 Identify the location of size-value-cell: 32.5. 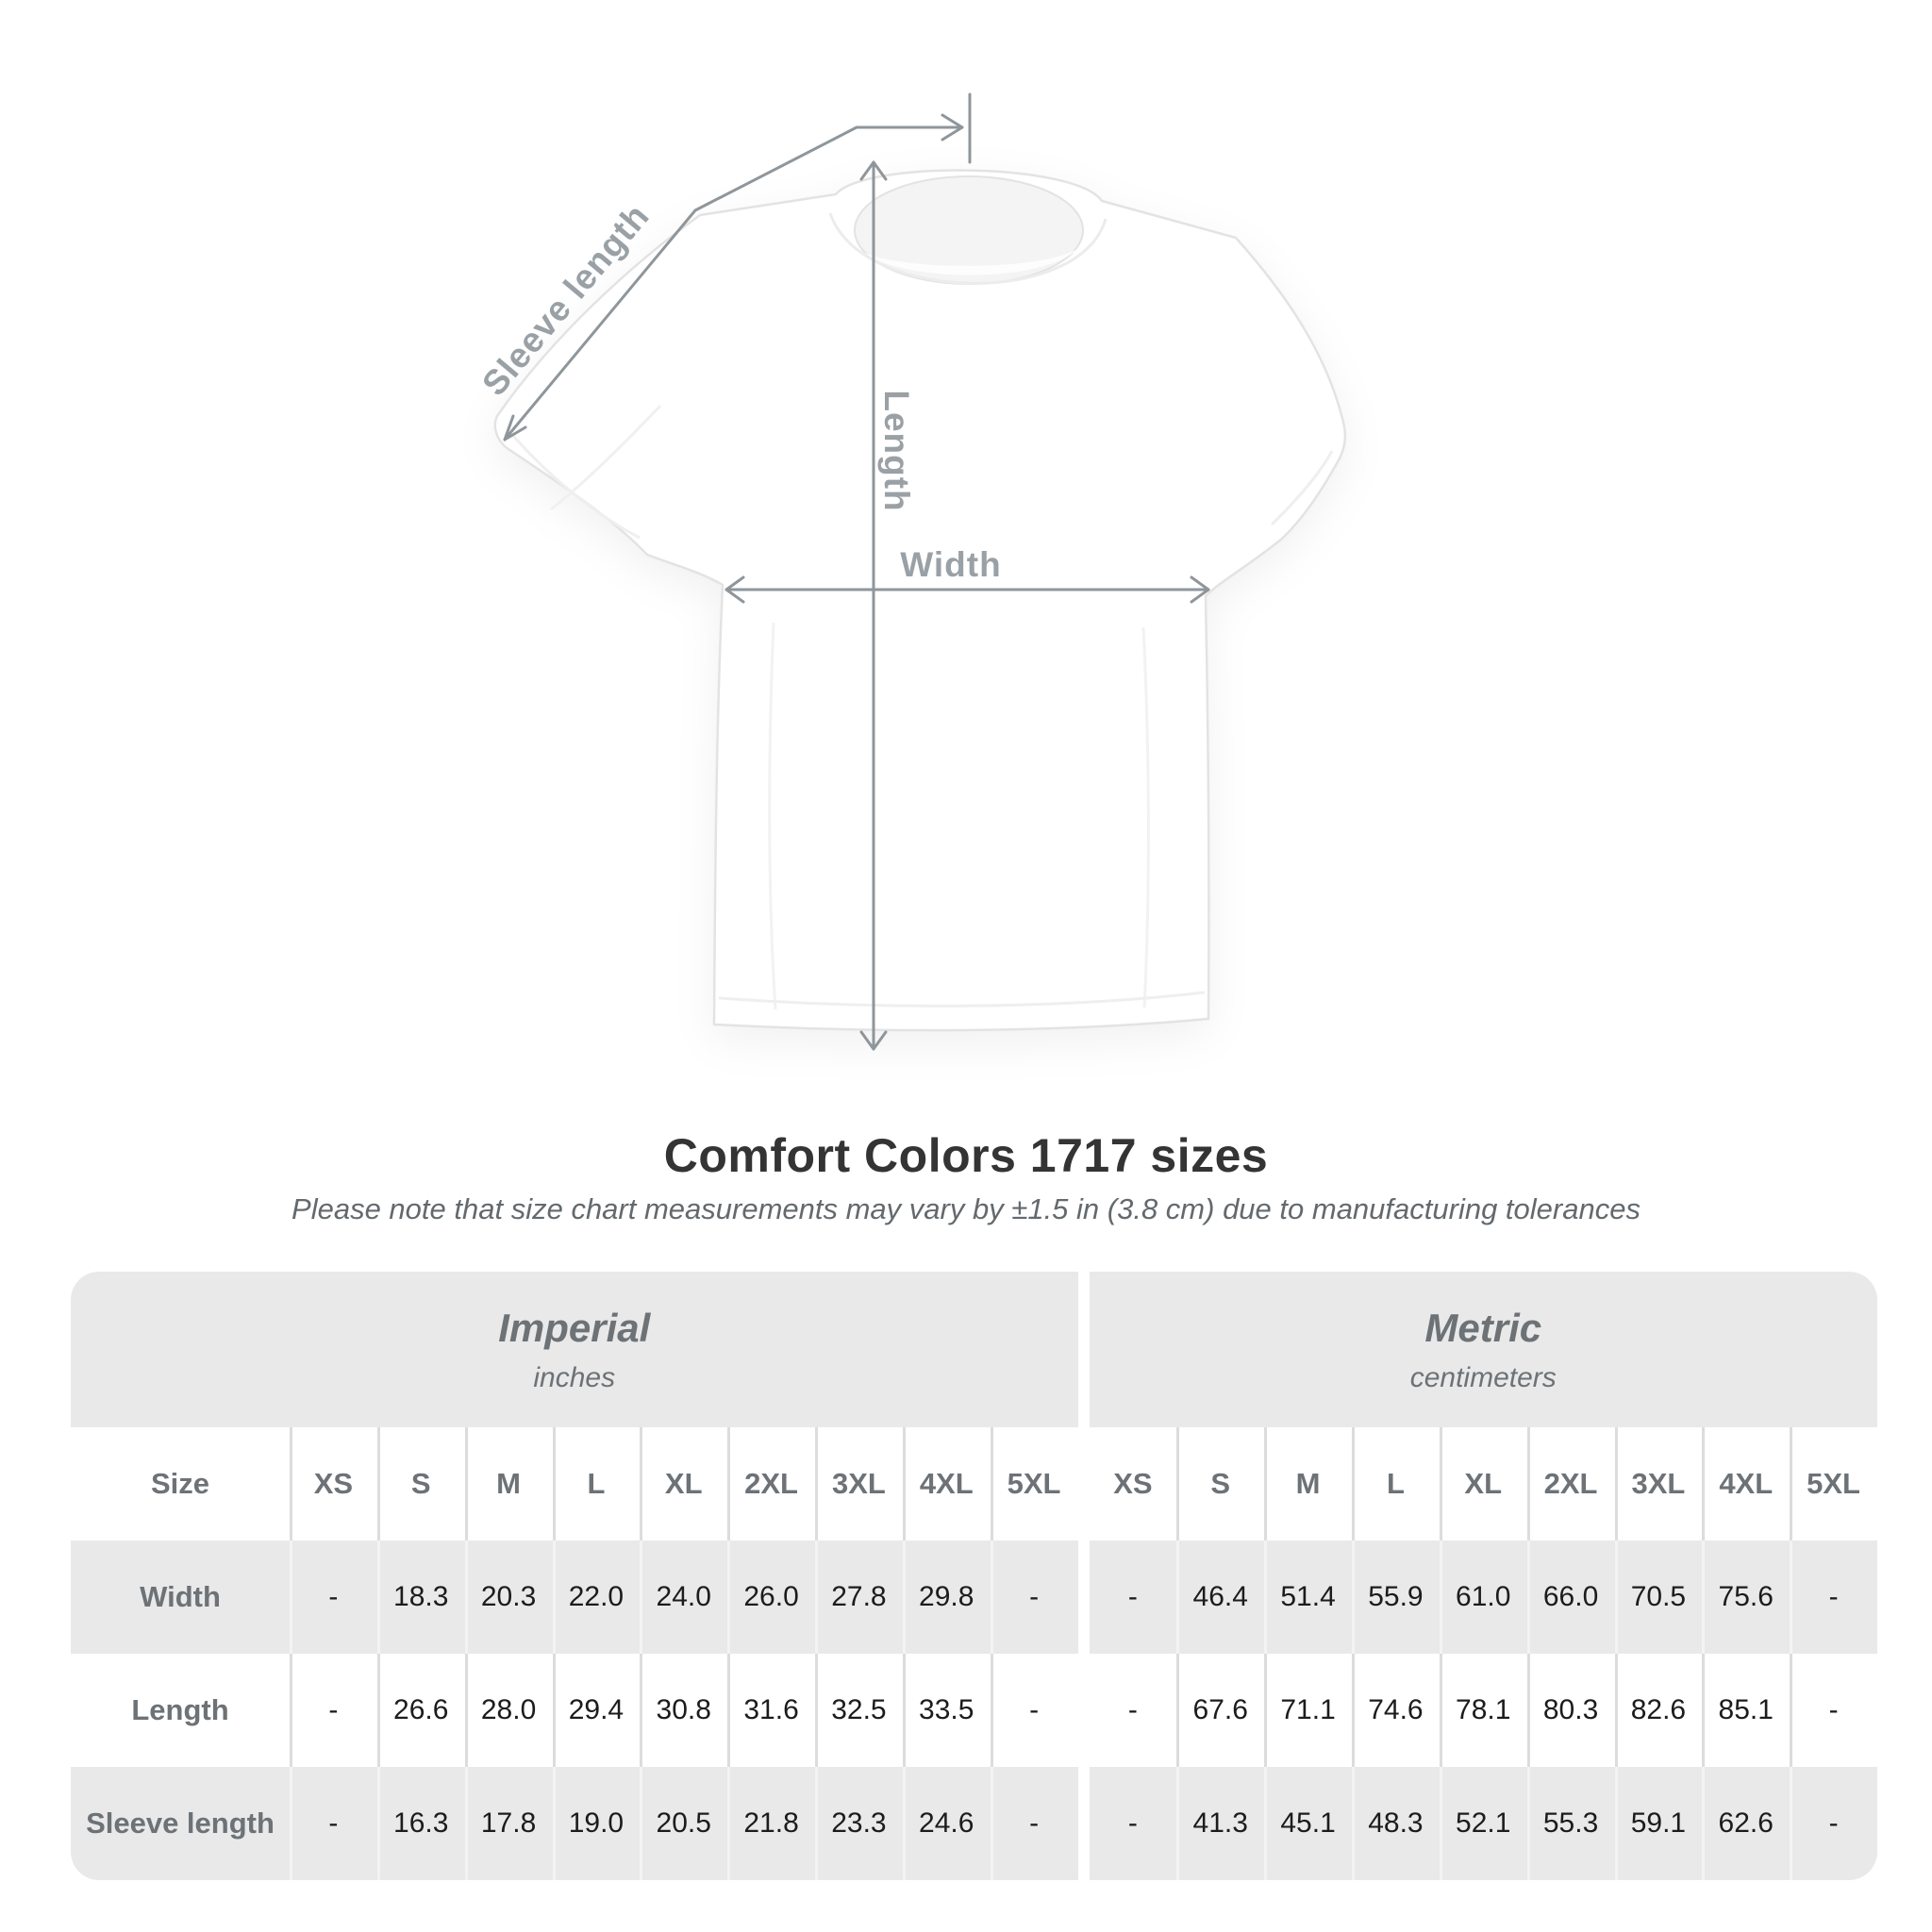
(859, 1711).